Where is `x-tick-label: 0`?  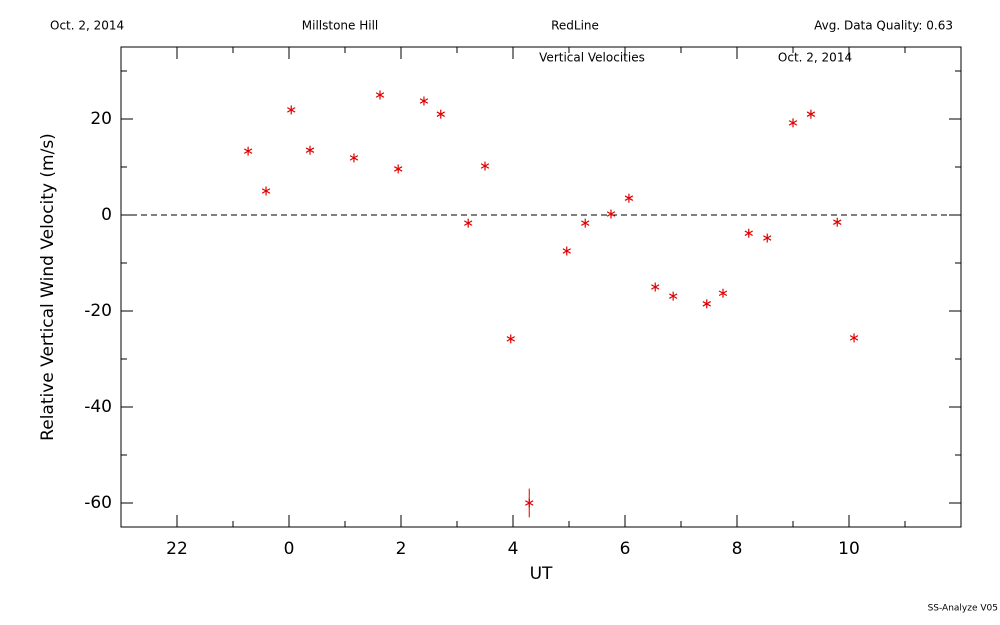
x-tick-label: 0 is located at coordinates (289, 549).